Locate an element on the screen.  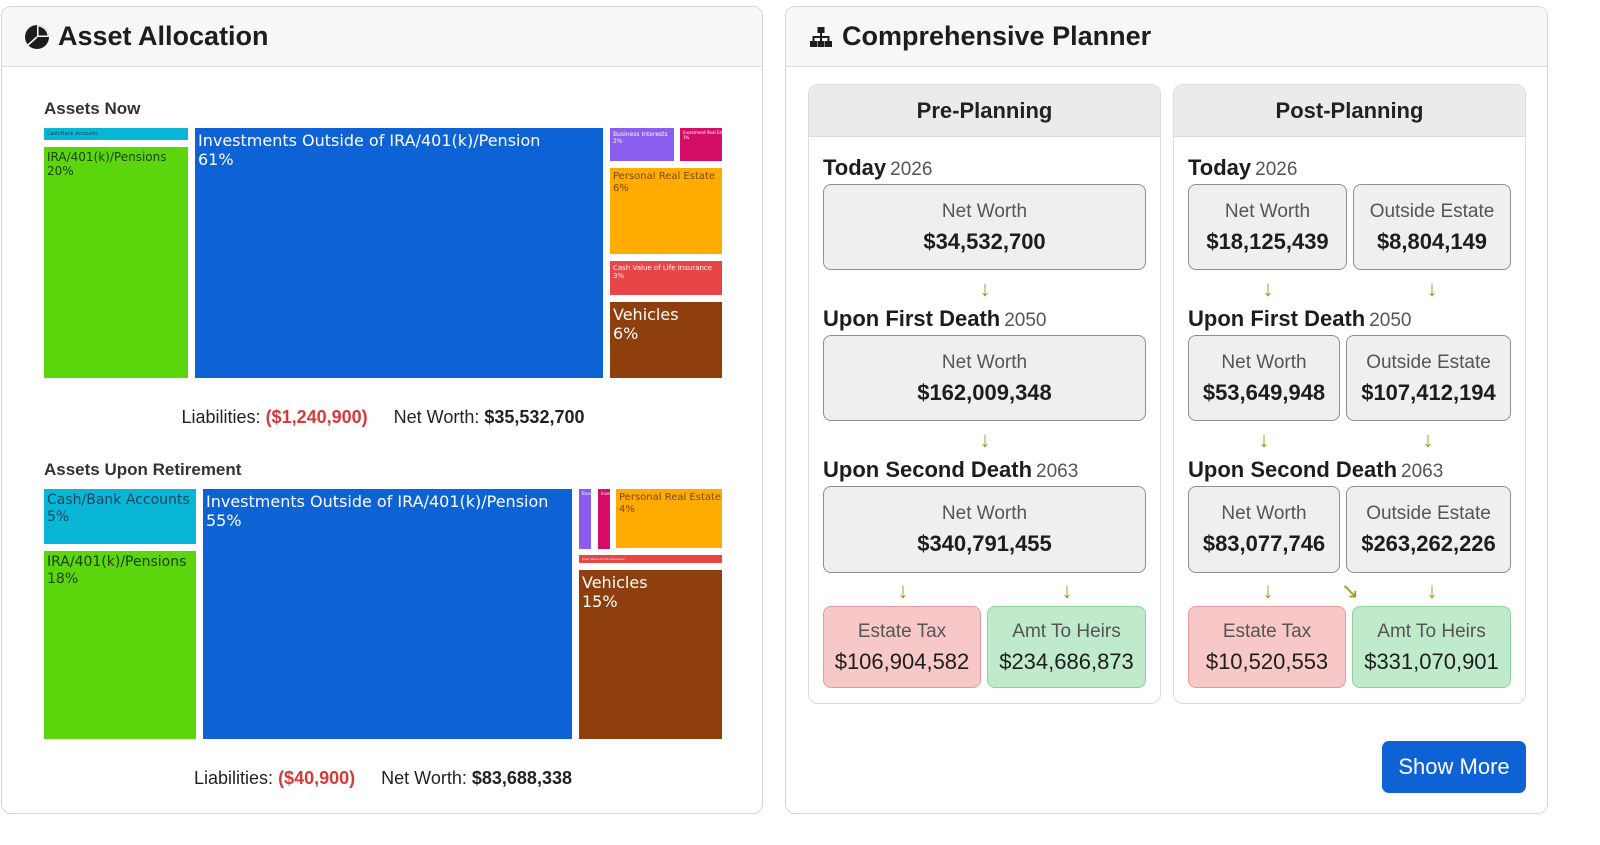
pre-today-net-worth-box: Net Worth $34,532,700 is located at coordinates (984, 227).